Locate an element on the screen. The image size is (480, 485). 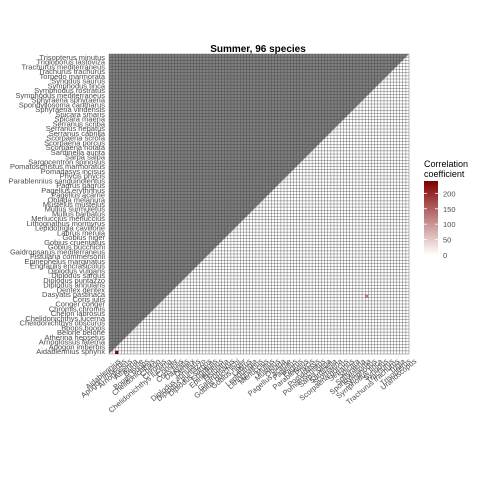
y-tick-label: Dentex dentex is located at coordinates (81, 289).